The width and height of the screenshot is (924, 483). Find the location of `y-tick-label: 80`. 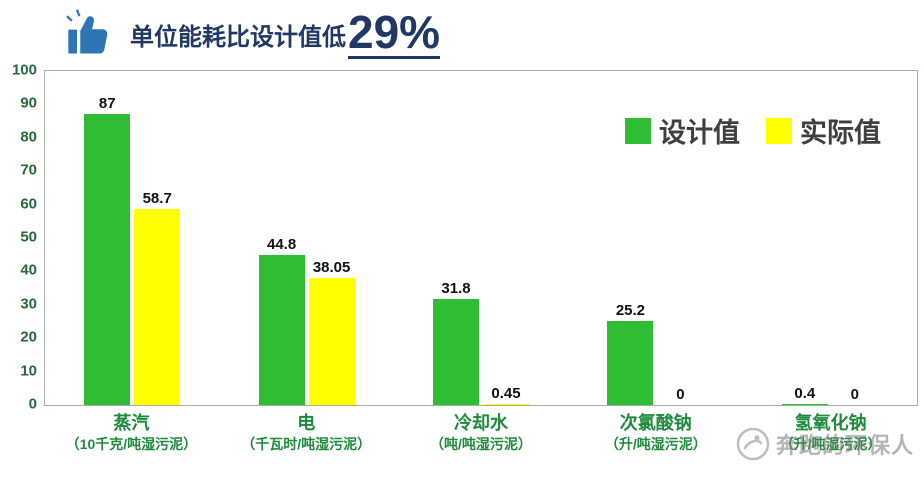

y-tick-label: 80 is located at coordinates (28, 137).